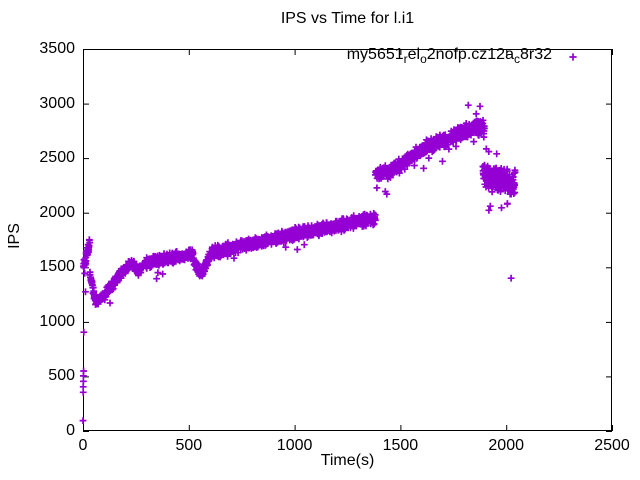 The width and height of the screenshot is (640, 480). What do you see at coordinates (294, 445) in the screenshot?
I see `x-tick-label: 1000` at bounding box center [294, 445].